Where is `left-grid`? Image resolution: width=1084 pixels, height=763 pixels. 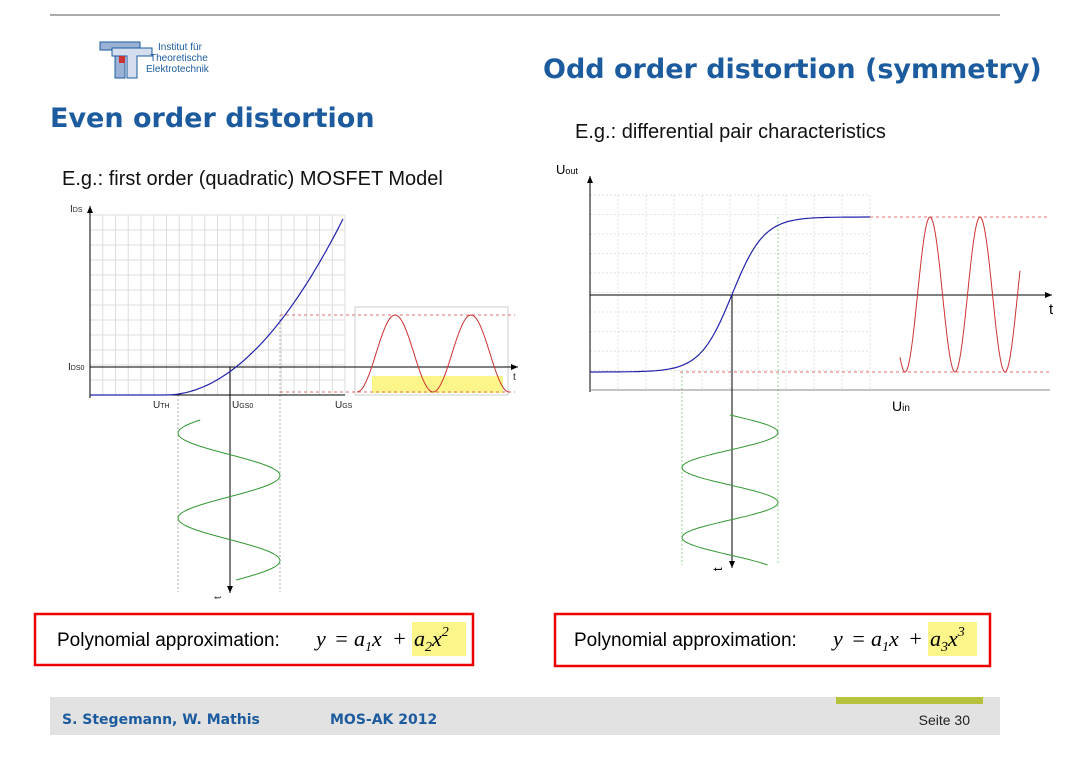
left-grid is located at coordinates (217, 305).